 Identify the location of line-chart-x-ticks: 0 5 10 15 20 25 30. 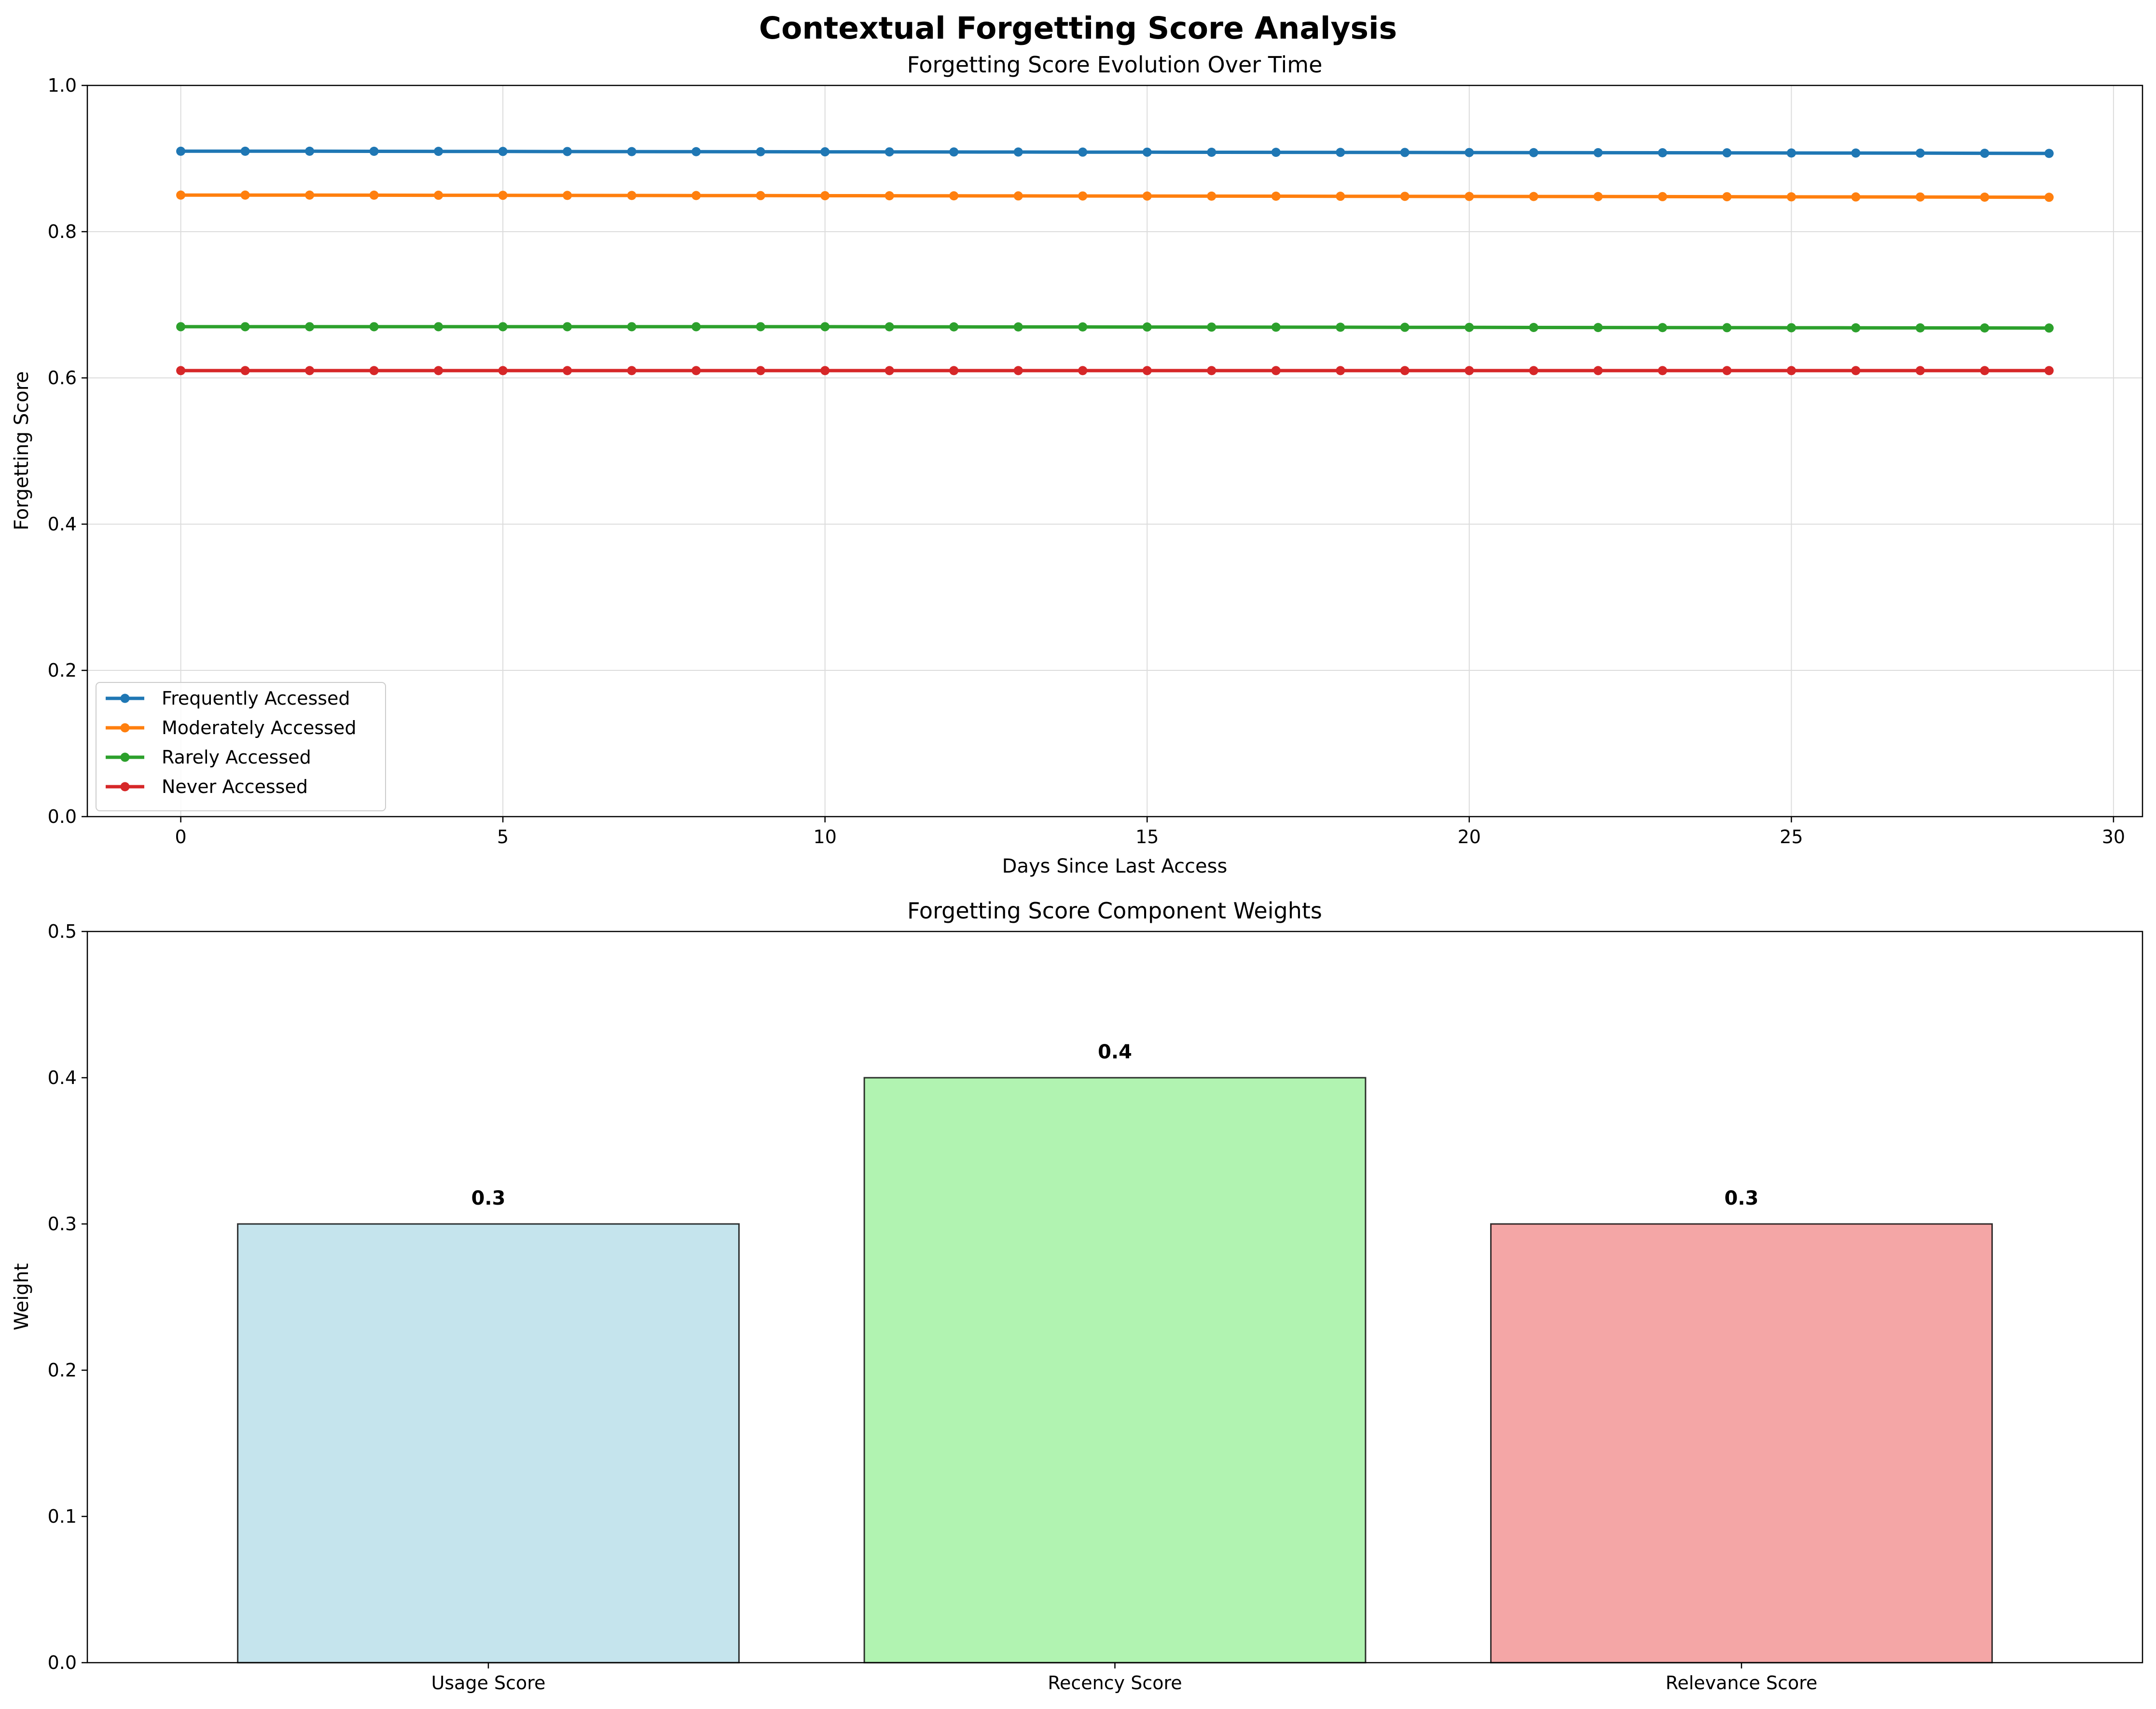
(1150, 832).